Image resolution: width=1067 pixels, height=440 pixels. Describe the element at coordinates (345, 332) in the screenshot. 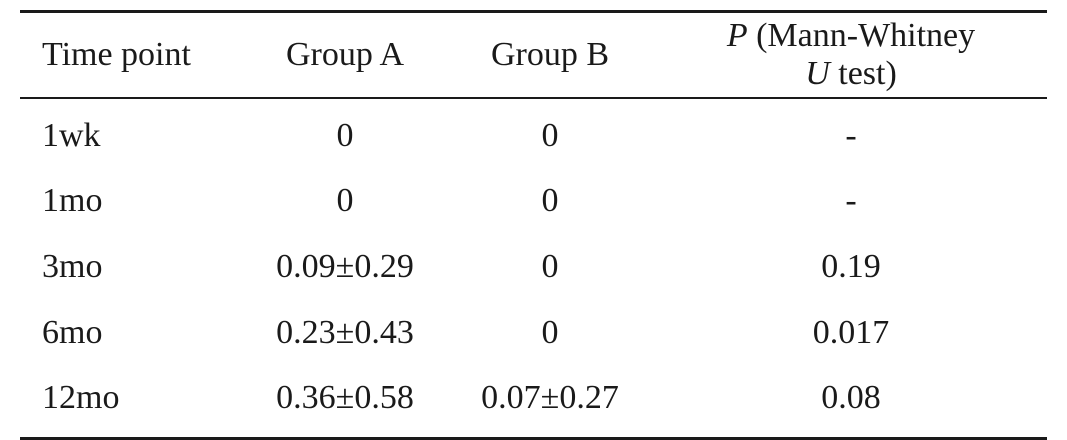

I see `cell-group-a: 0.23±0.43` at that location.